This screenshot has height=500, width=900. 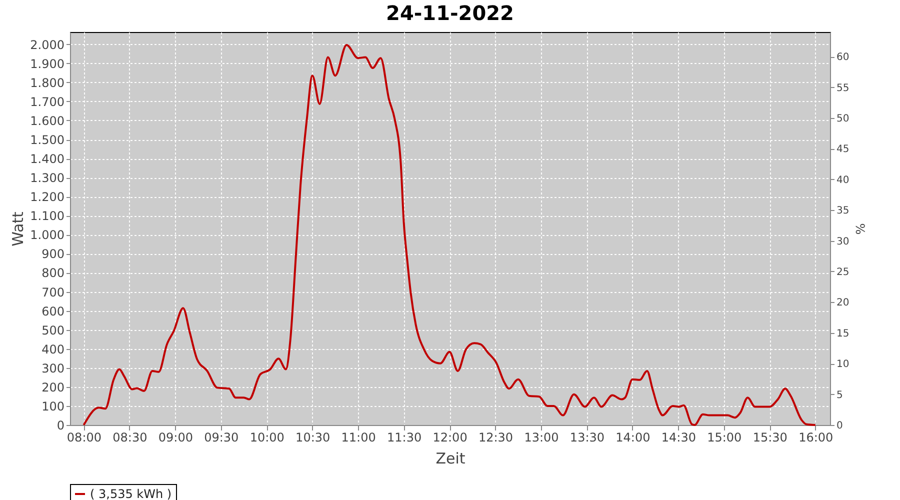 I want to click on y-tick-label: 600, so click(x=53, y=311).